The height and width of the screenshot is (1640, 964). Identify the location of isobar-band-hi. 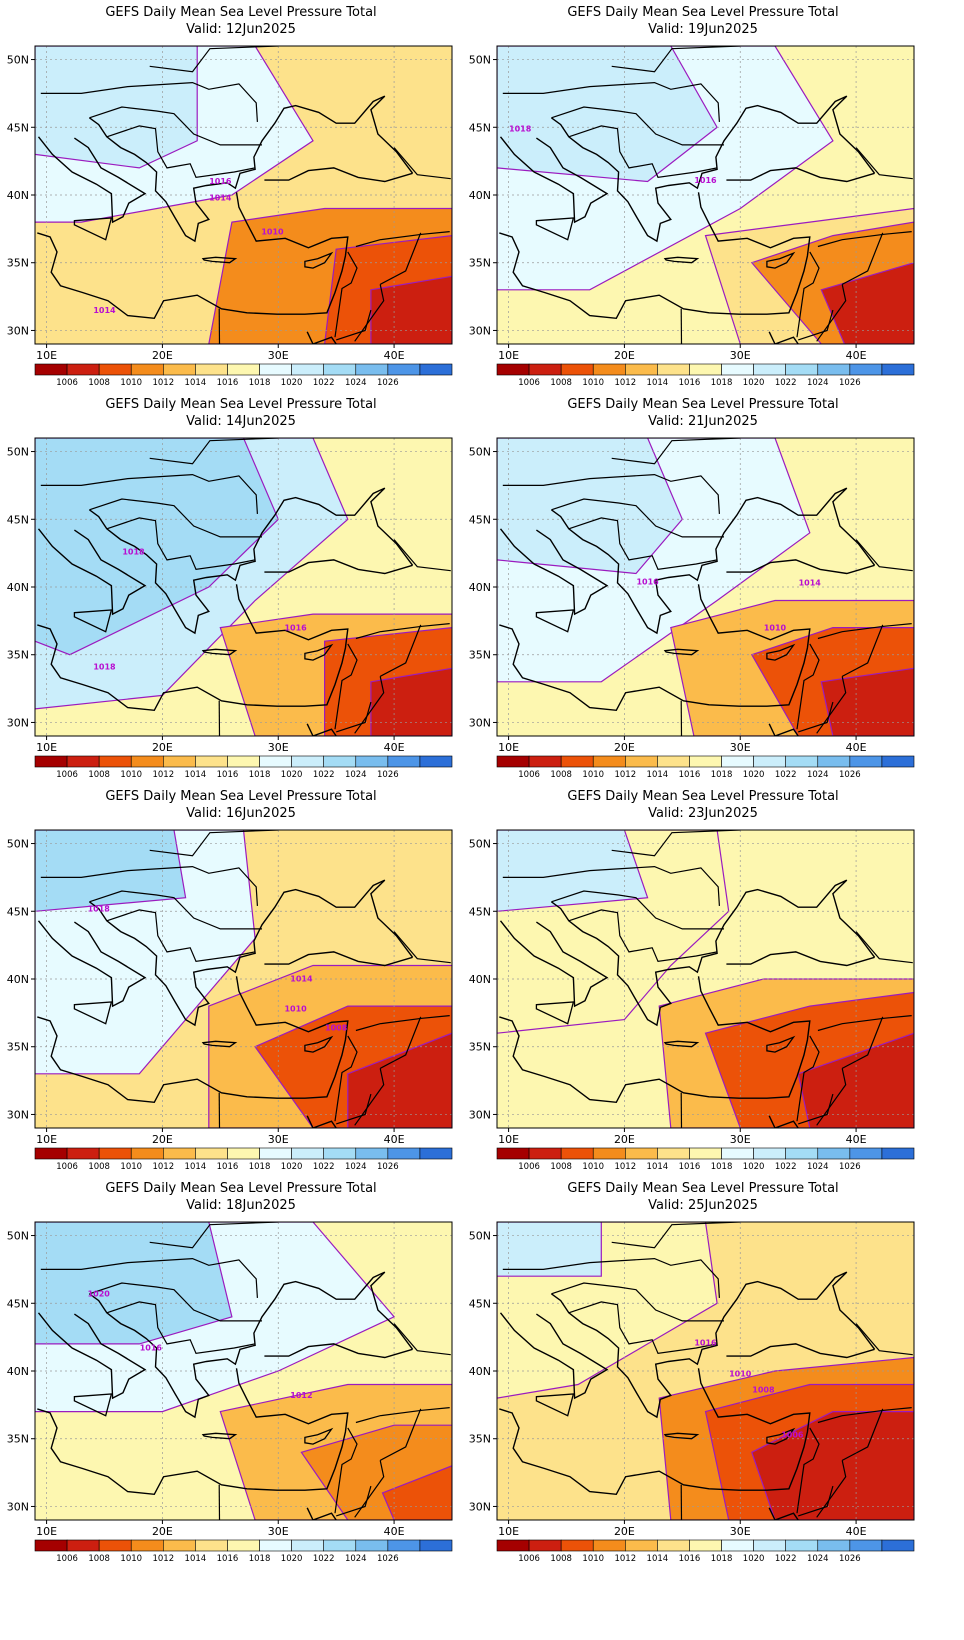
(590, 506).